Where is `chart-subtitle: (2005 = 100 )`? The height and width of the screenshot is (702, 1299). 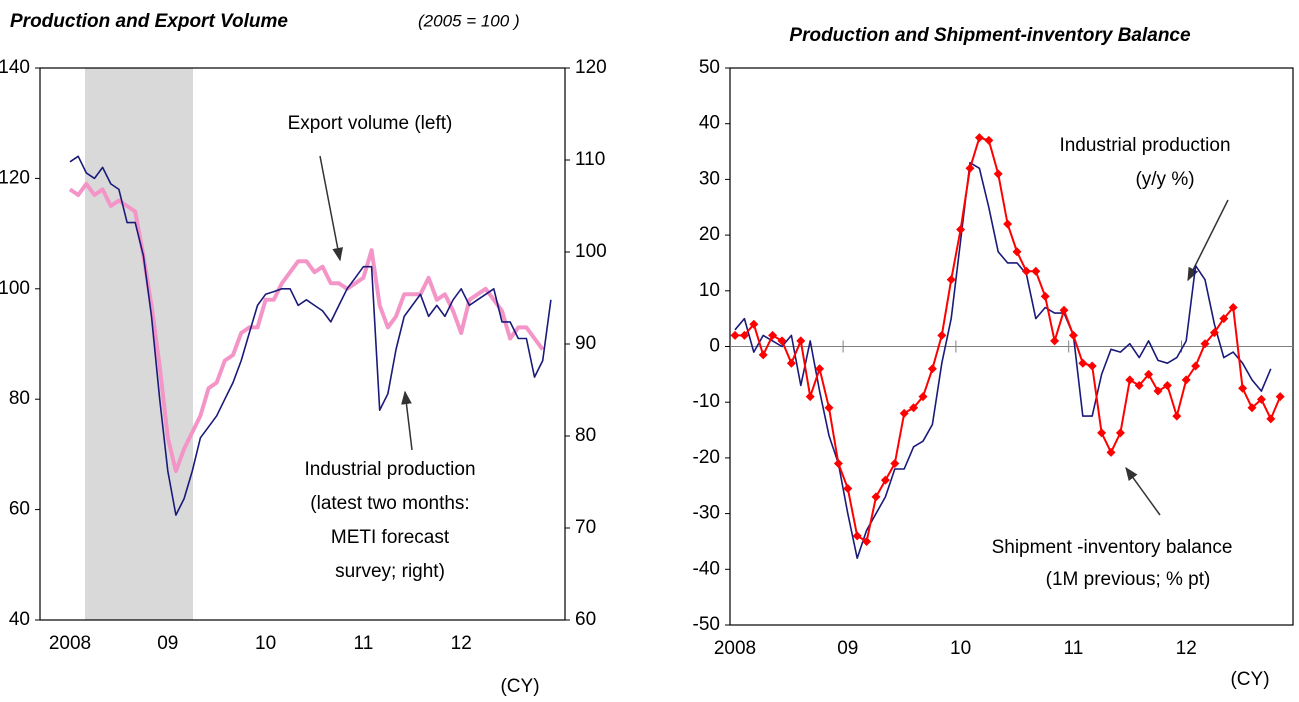 chart-subtitle: (2005 = 100 ) is located at coordinates (469, 20).